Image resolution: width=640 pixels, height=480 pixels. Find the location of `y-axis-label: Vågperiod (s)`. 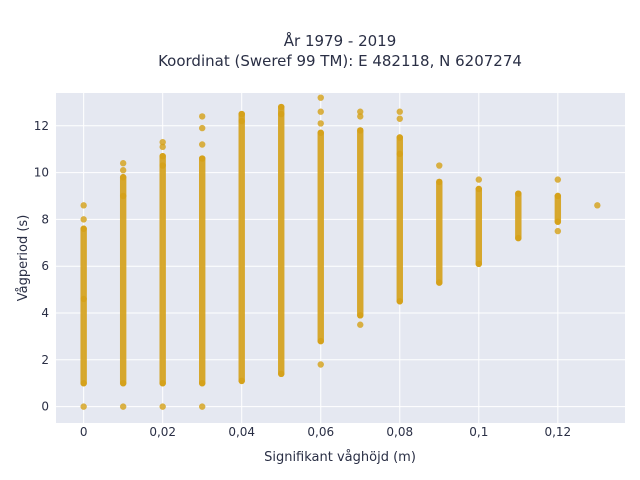

y-axis-label: Vågperiod (s) is located at coordinates (23, 258).